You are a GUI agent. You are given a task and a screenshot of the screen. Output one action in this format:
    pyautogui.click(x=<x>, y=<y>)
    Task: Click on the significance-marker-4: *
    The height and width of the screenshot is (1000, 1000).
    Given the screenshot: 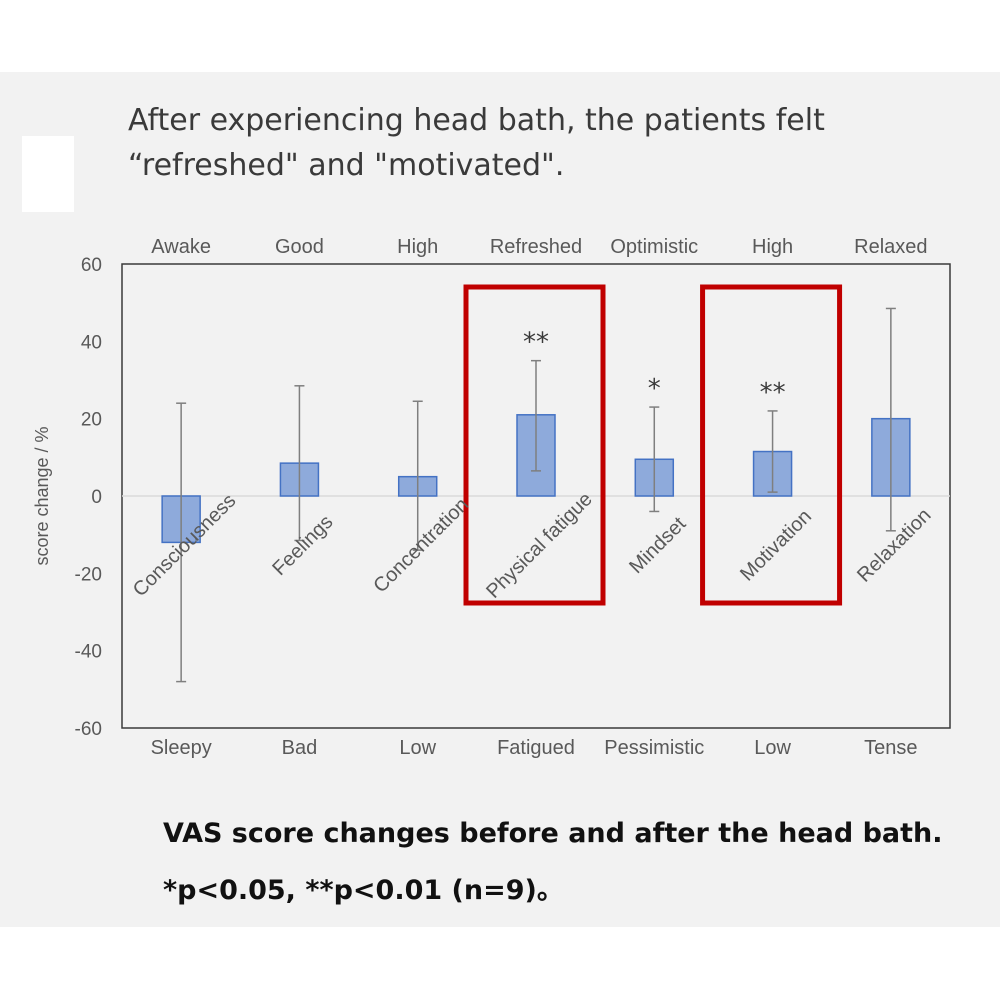 What is the action you would take?
    pyautogui.click(x=654, y=389)
    